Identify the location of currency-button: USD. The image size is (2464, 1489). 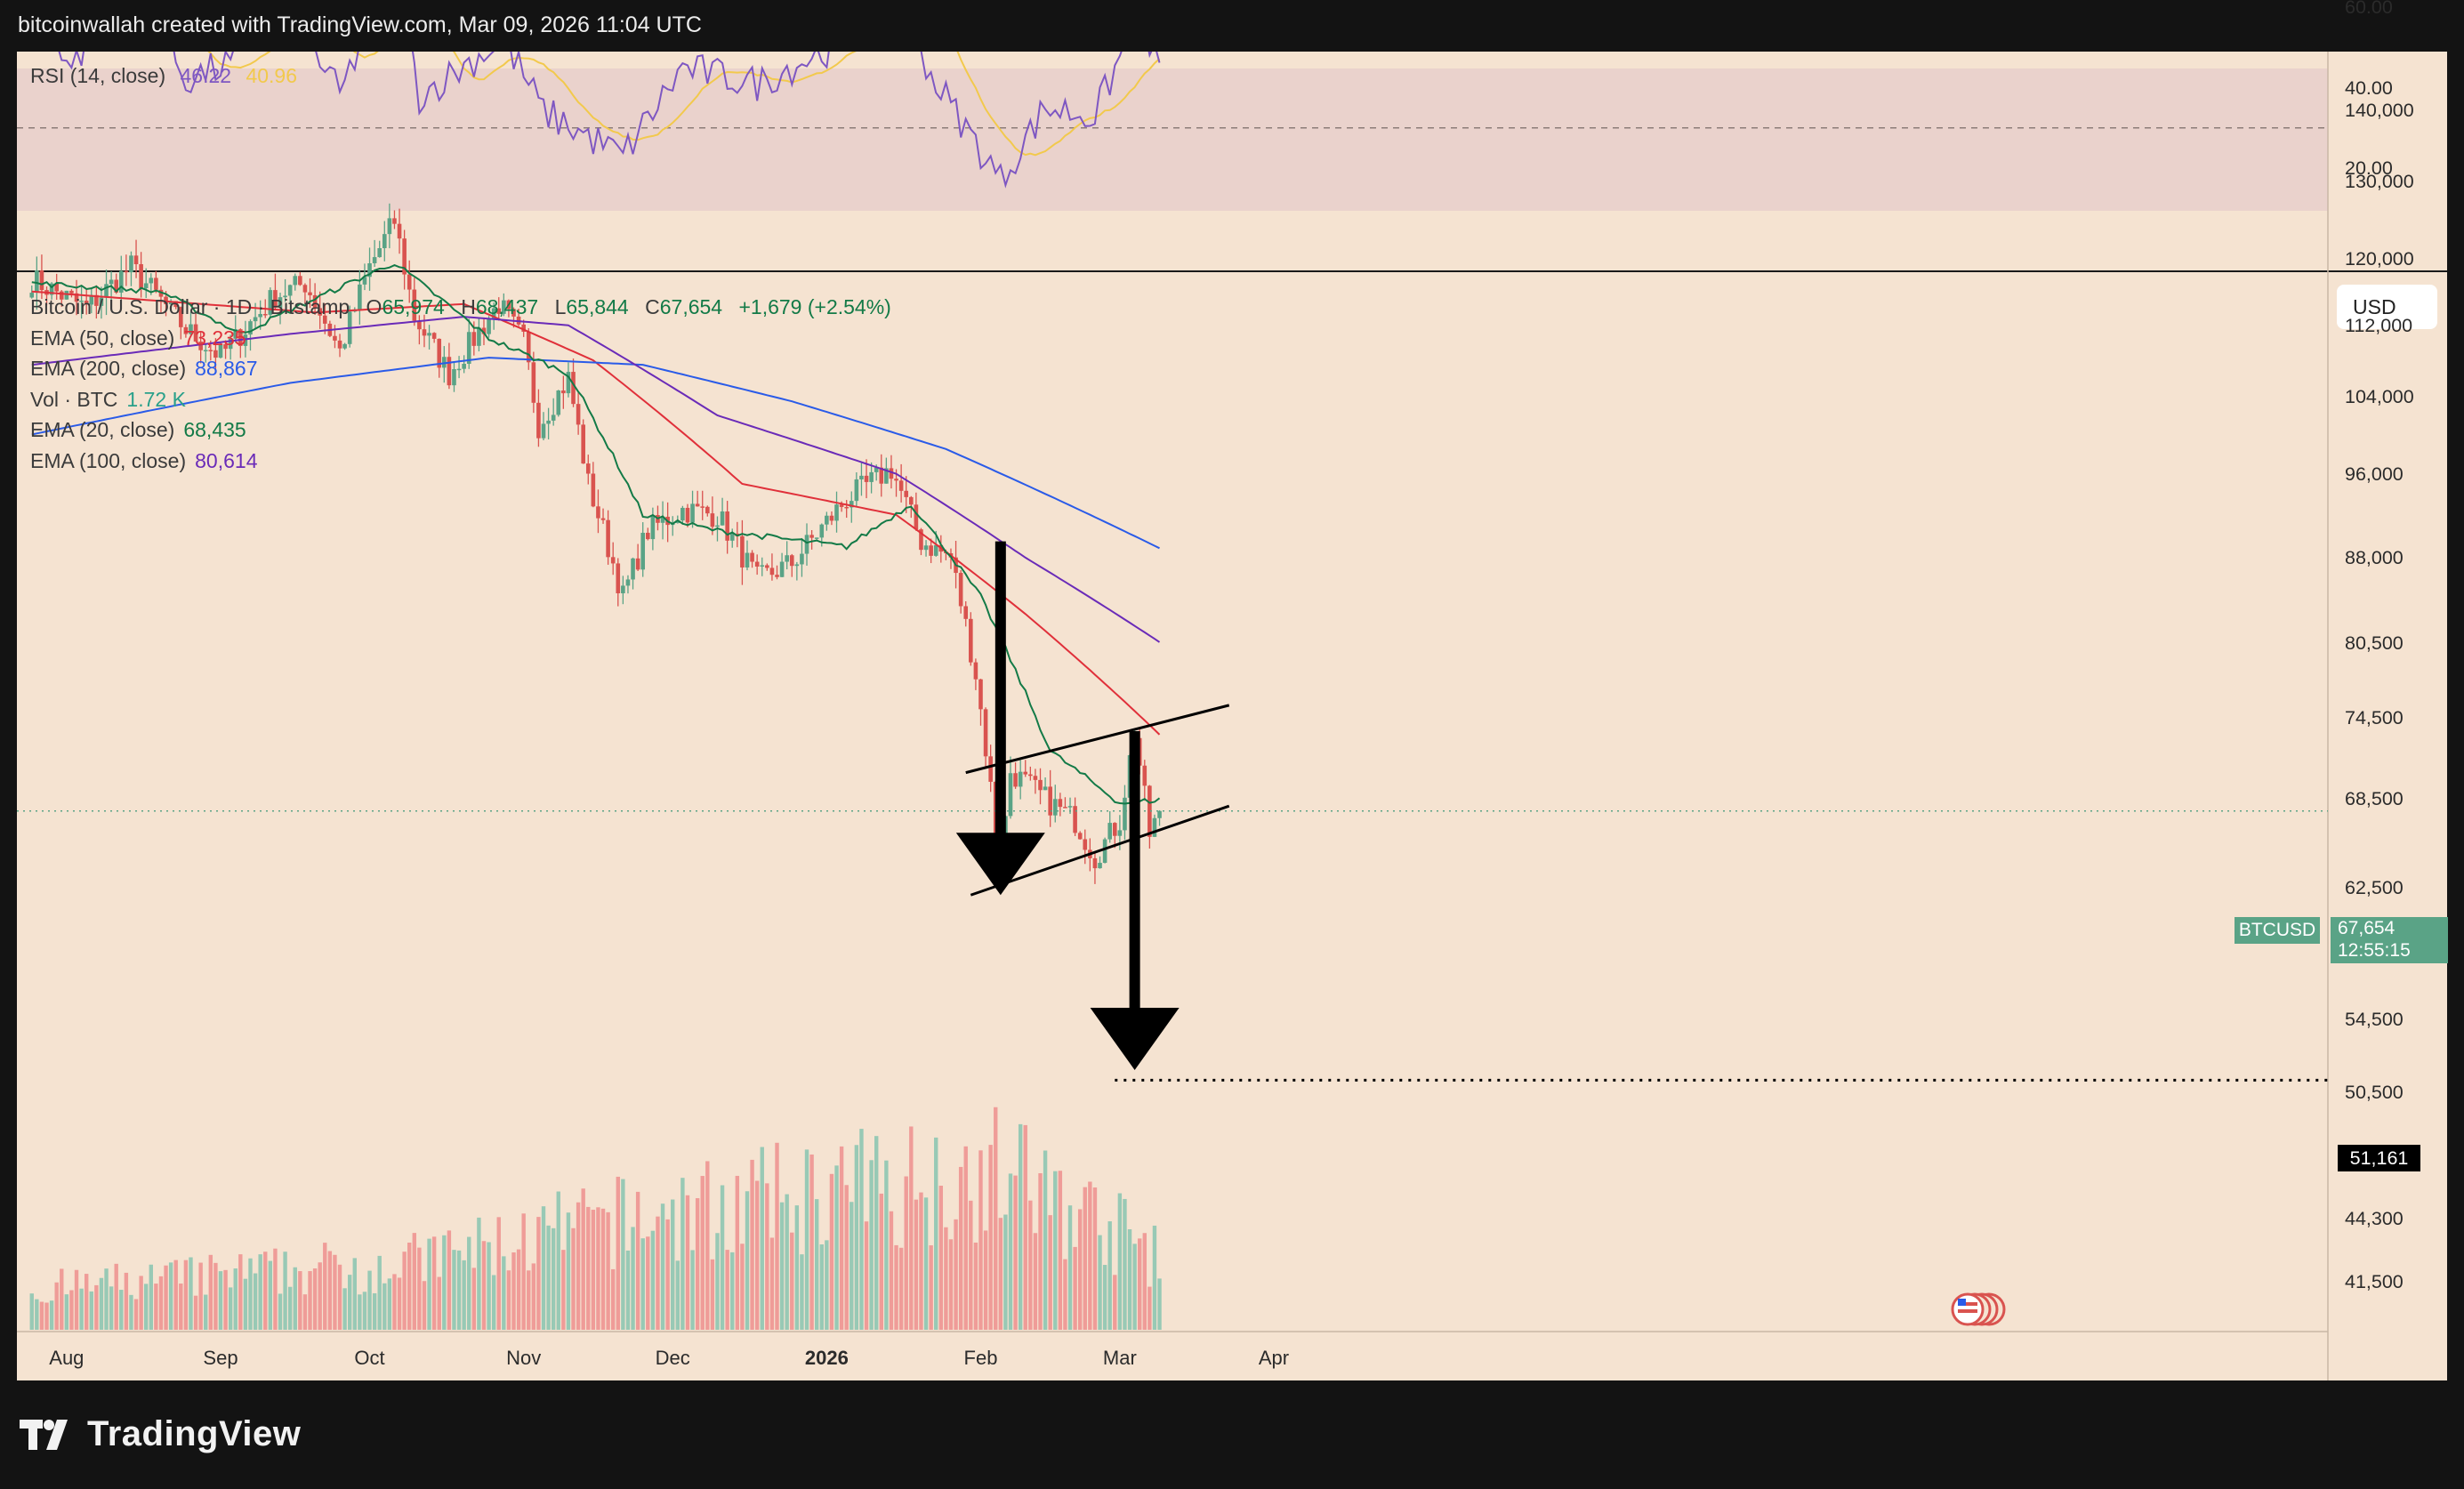
(2387, 307).